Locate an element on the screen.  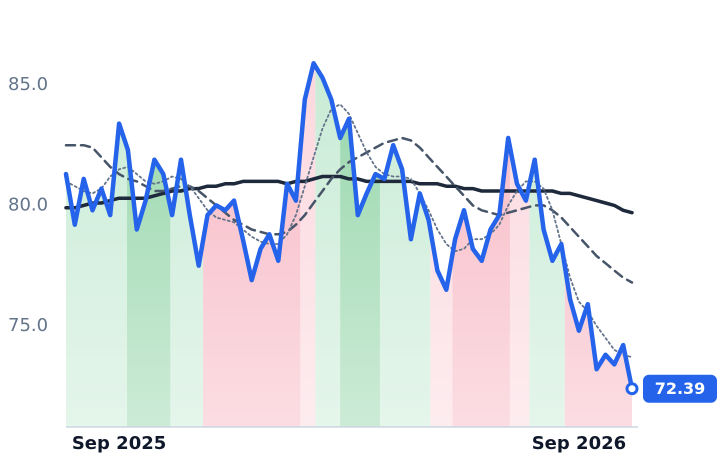
value-label: 72.39 is located at coordinates (680, 388).